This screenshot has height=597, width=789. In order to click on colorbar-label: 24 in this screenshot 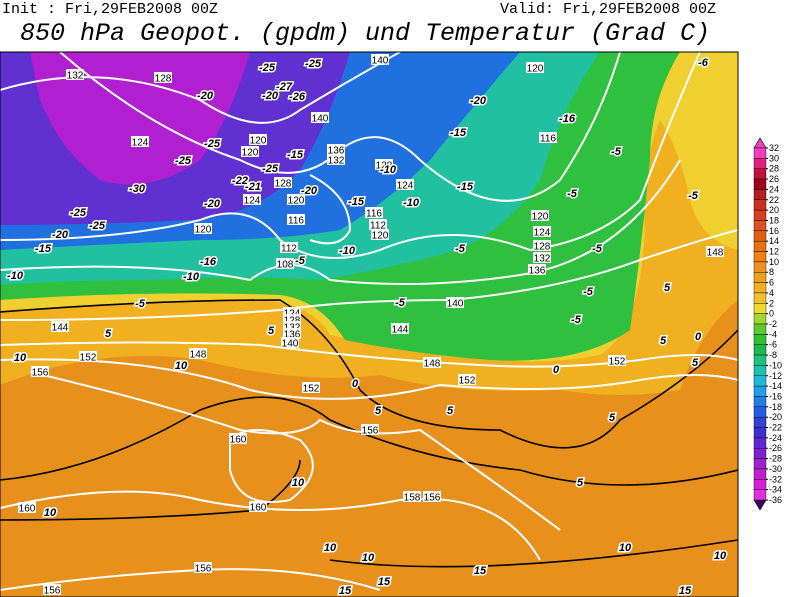, I will do `click(774, 189)`.